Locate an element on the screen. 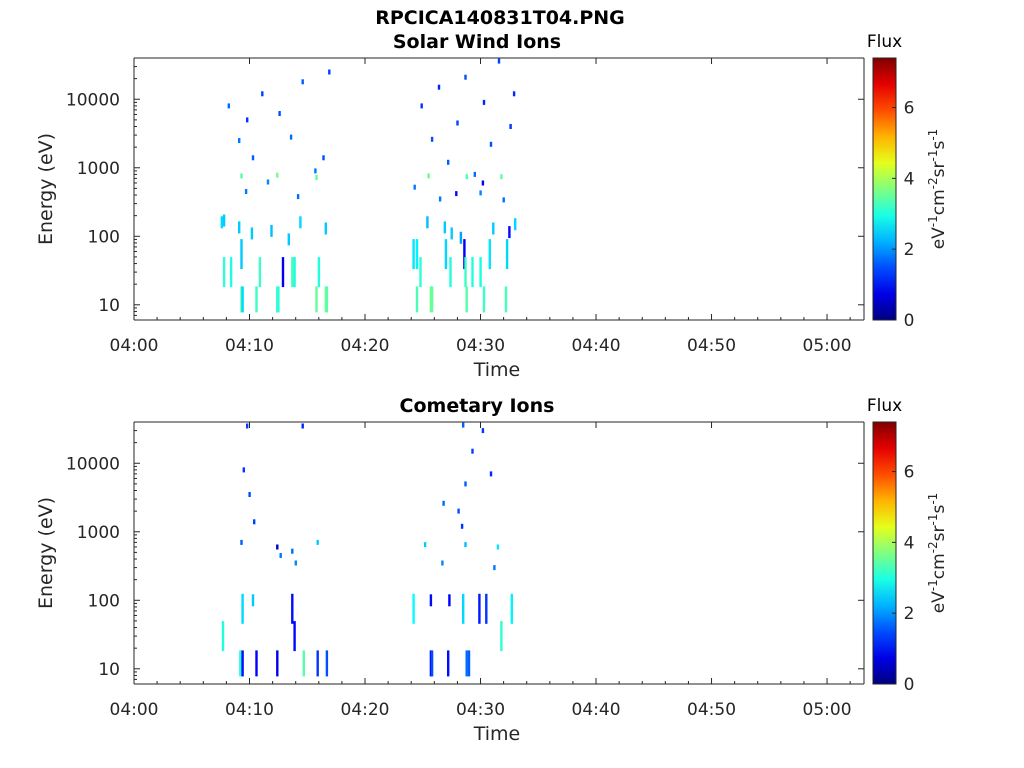 The height and width of the screenshot is (768, 1024). colorbar-title: Flux is located at coordinates (884, 406).